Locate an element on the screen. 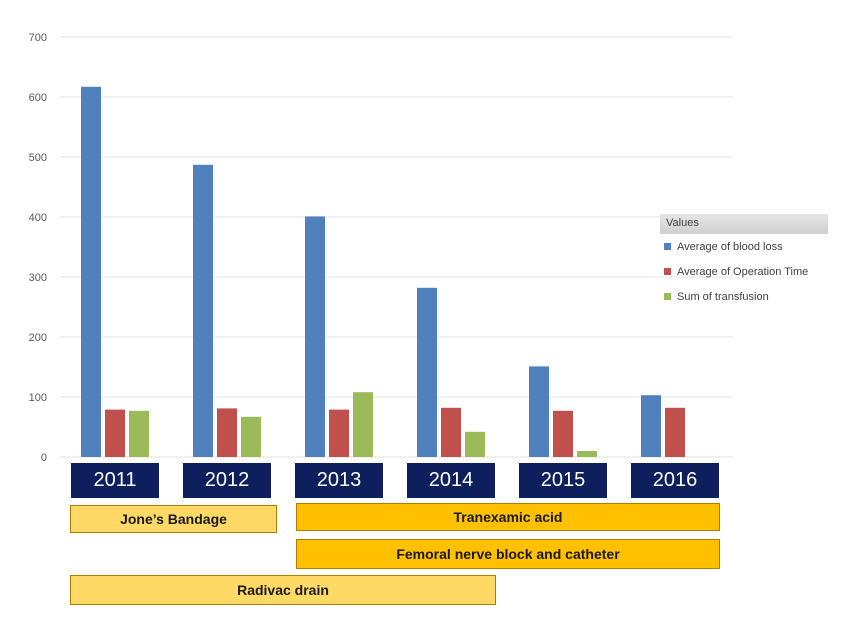 The width and height of the screenshot is (844, 626). y-tick-label: 500 is located at coordinates (38, 158).